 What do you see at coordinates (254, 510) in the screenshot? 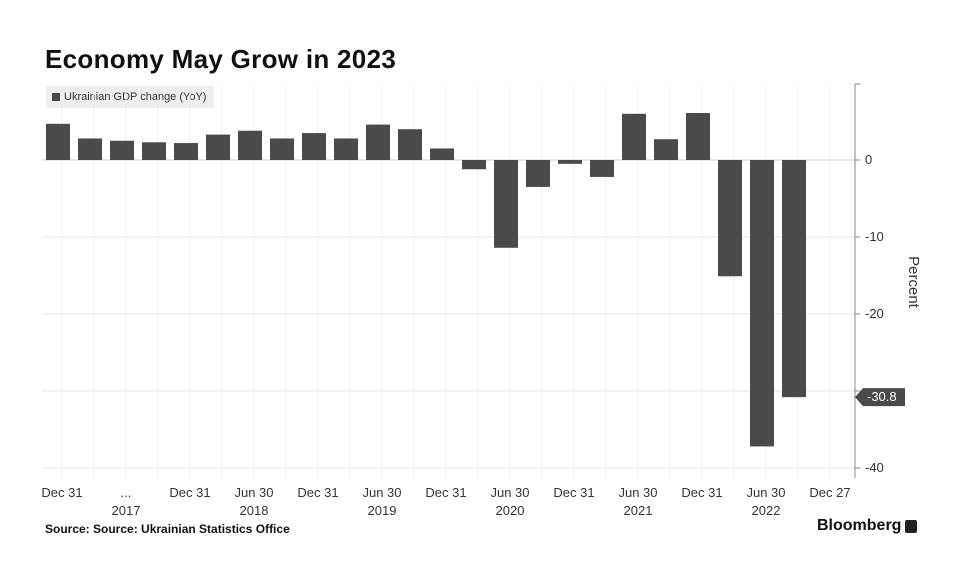
I see `x-tick-year-label: 2018` at bounding box center [254, 510].